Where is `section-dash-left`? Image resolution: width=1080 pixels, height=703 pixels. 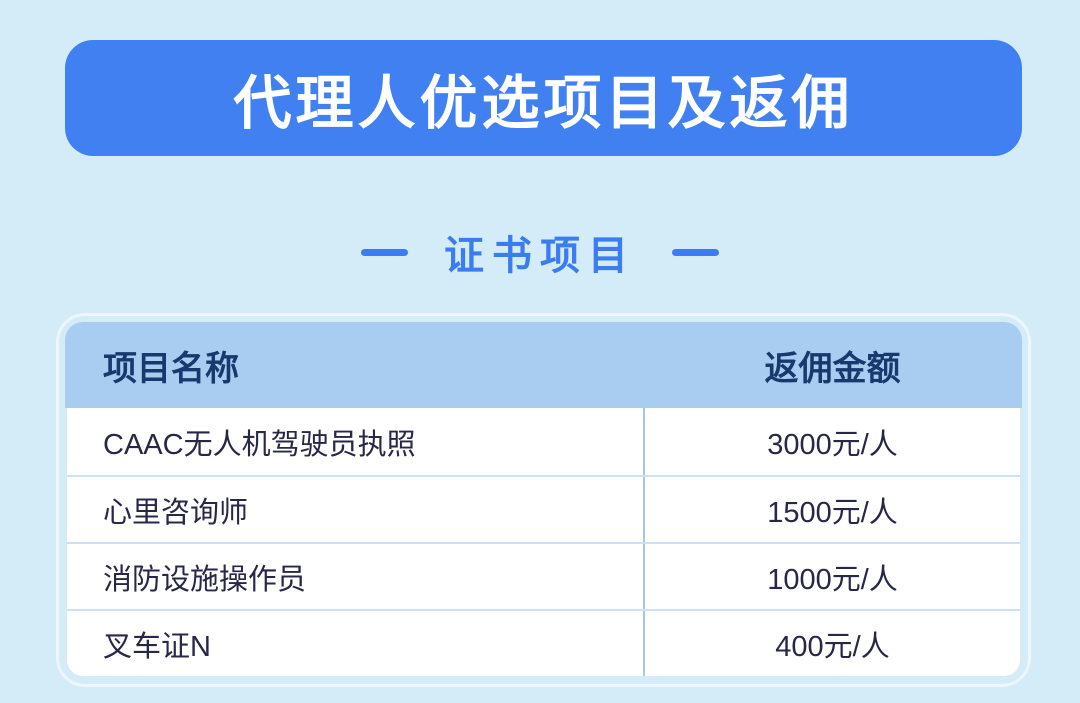
section-dash-left is located at coordinates (384, 252).